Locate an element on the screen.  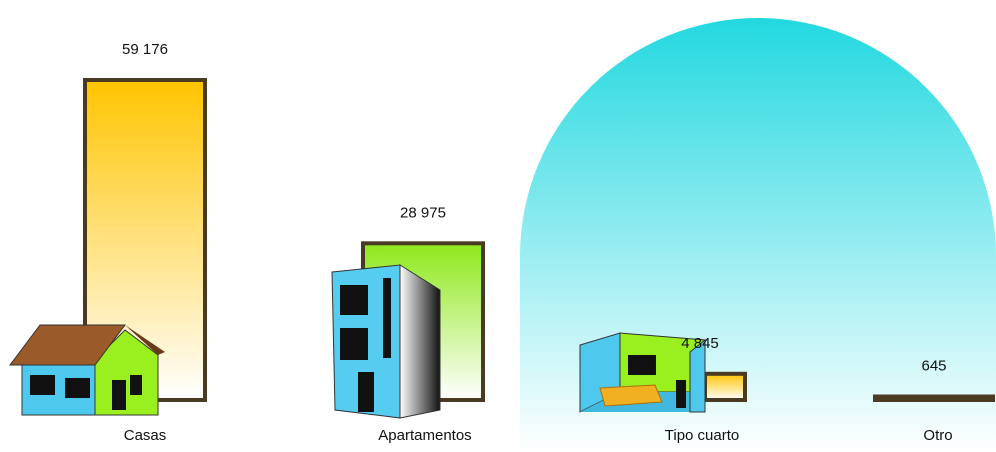
category-label: Otro is located at coordinates (937, 435).